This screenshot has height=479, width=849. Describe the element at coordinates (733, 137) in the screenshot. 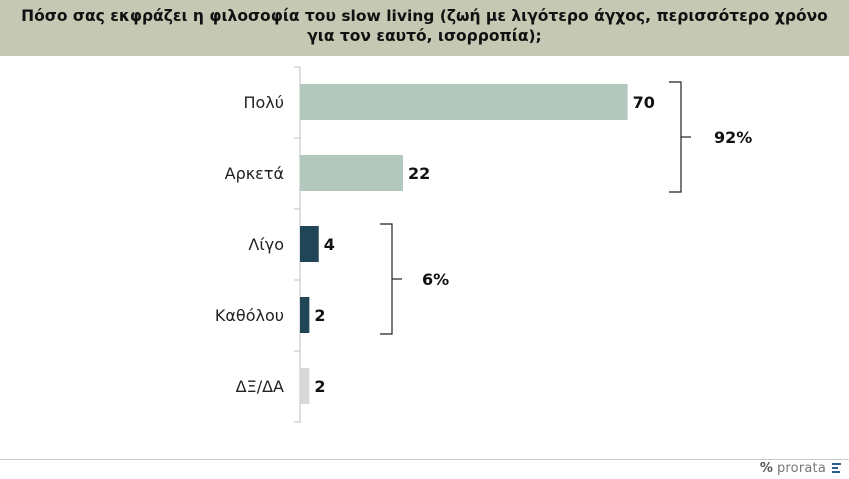

I see `group-total-label: 92%` at that location.